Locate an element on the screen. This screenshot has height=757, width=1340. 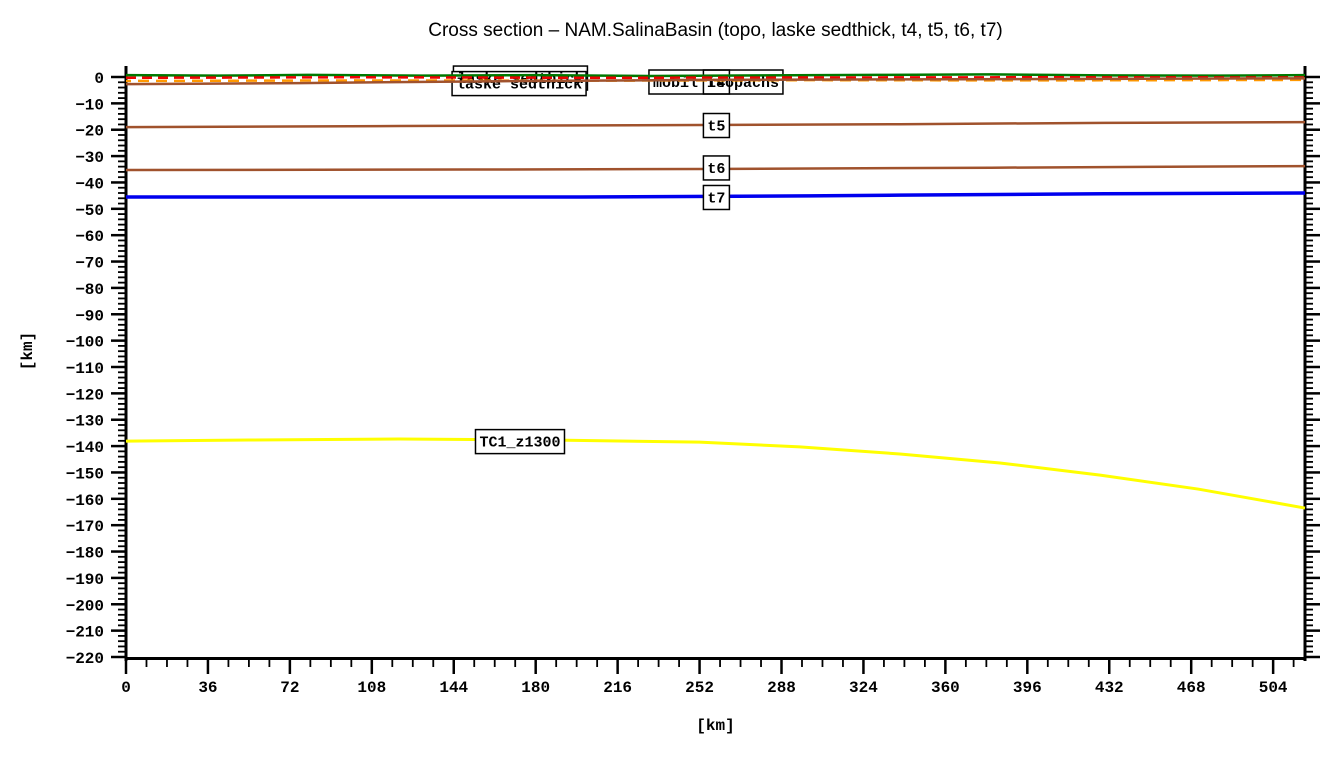
label-box-TC1-z1300 is located at coordinates (520, 441).